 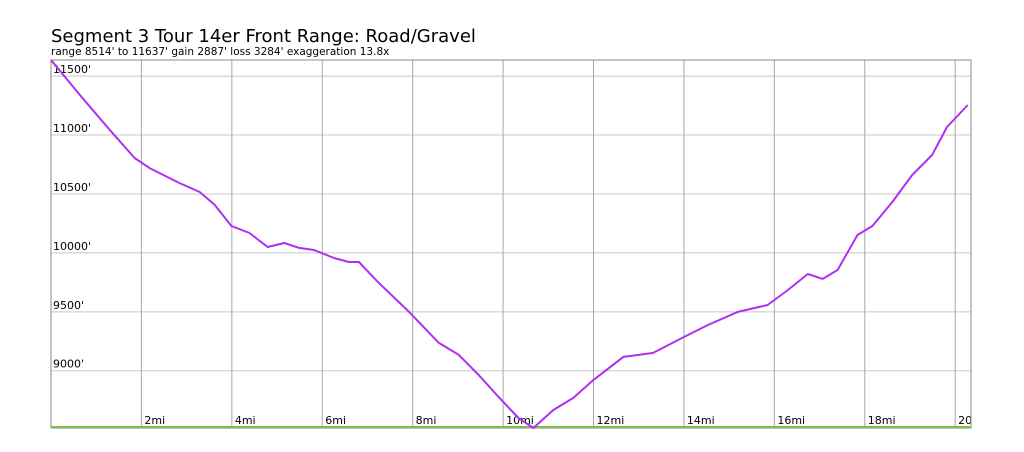 I want to click on x-tick-label: 14mi, so click(x=701, y=420).